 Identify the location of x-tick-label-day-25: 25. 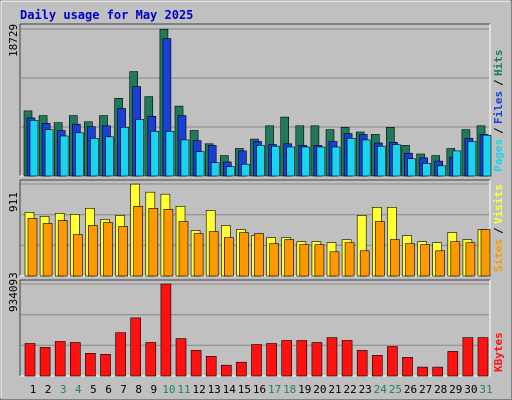
(395, 389).